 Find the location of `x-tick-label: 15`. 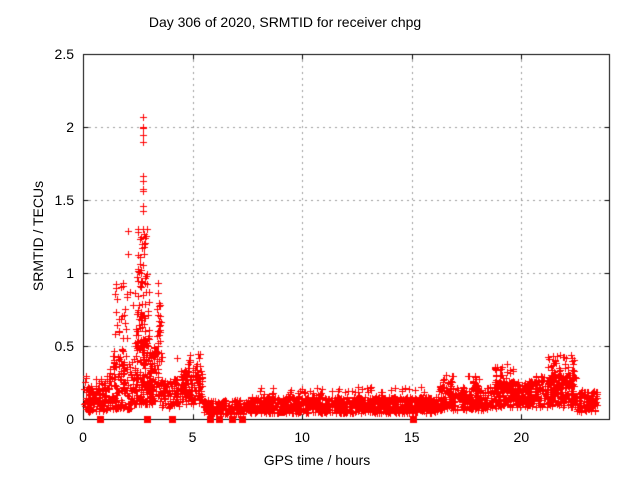

x-tick-label: 15 is located at coordinates (411, 437).